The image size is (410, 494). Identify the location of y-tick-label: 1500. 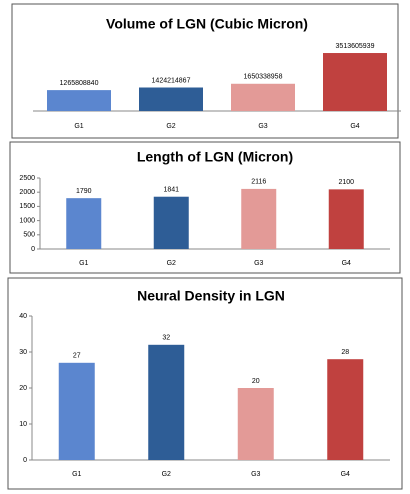
(27, 206).